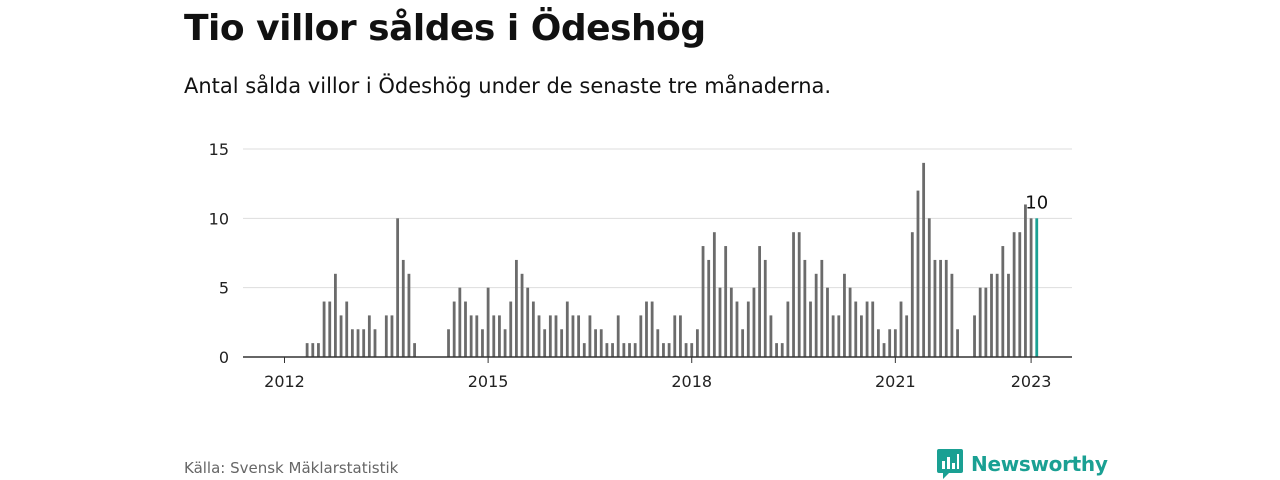 Image resolution: width=1280 pixels, height=480 pixels. What do you see at coordinates (1031, 381) in the screenshot?
I see `x-tick-label: 2023` at bounding box center [1031, 381].